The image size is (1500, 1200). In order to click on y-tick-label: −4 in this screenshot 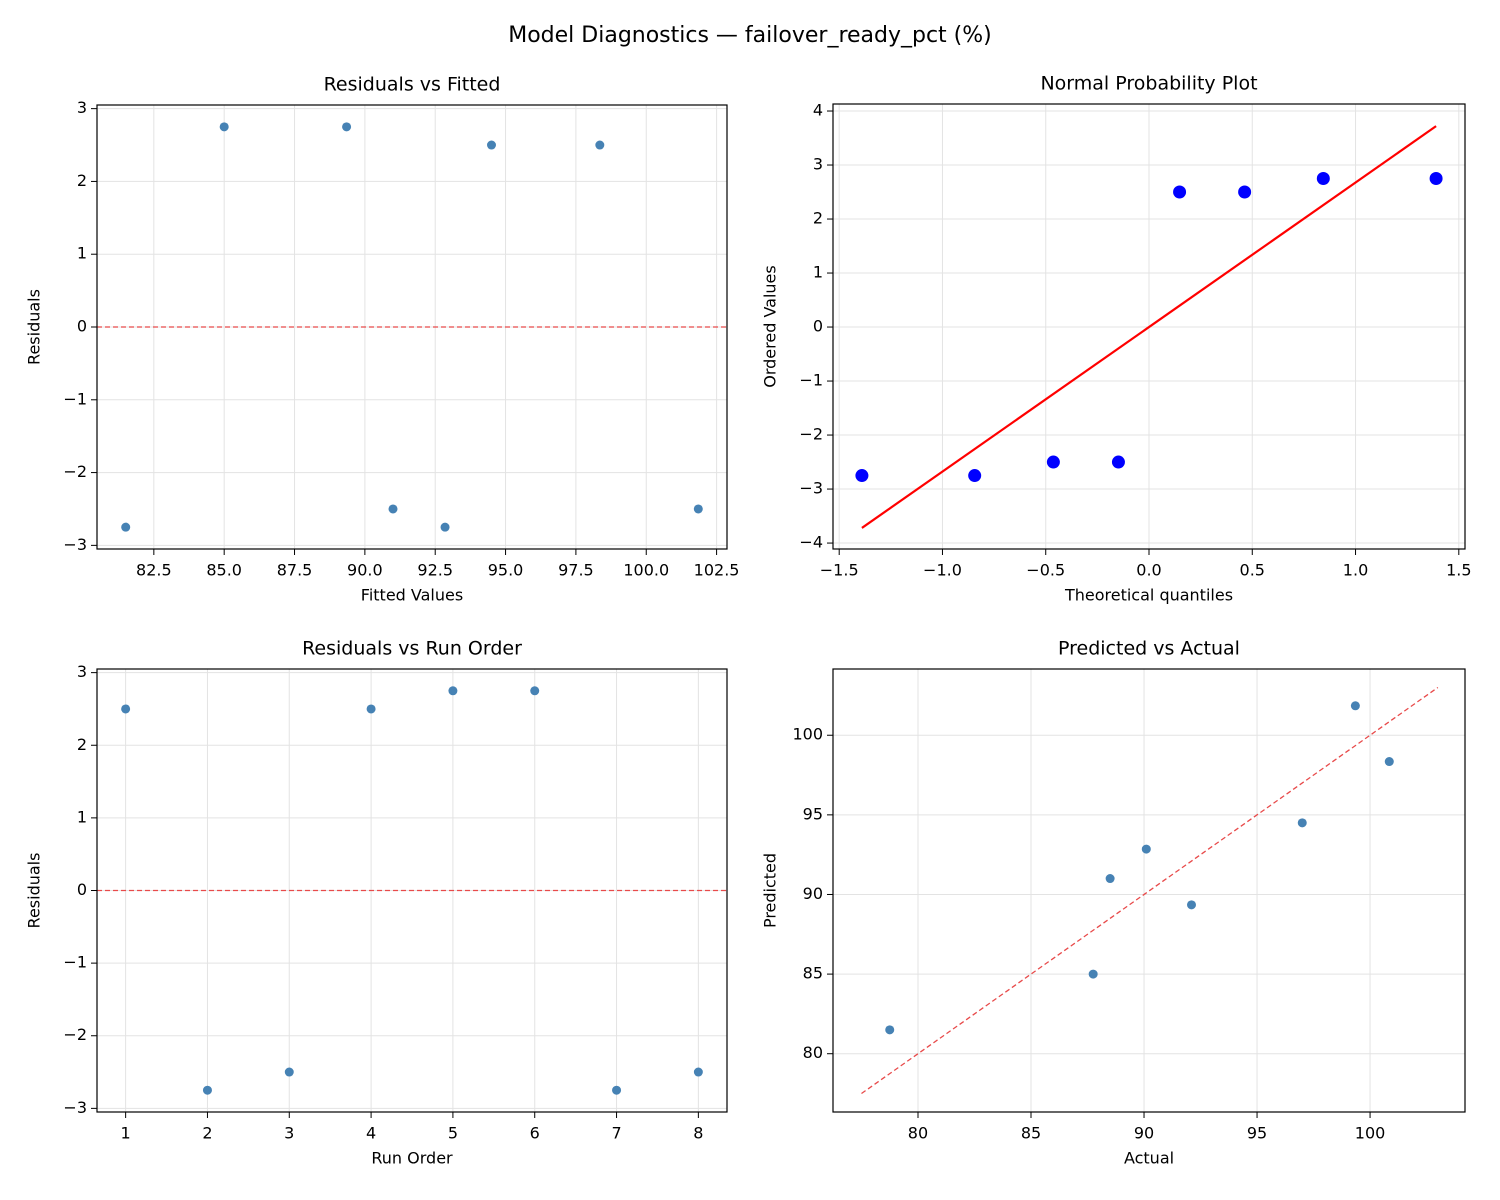, I will do `click(811, 542)`.